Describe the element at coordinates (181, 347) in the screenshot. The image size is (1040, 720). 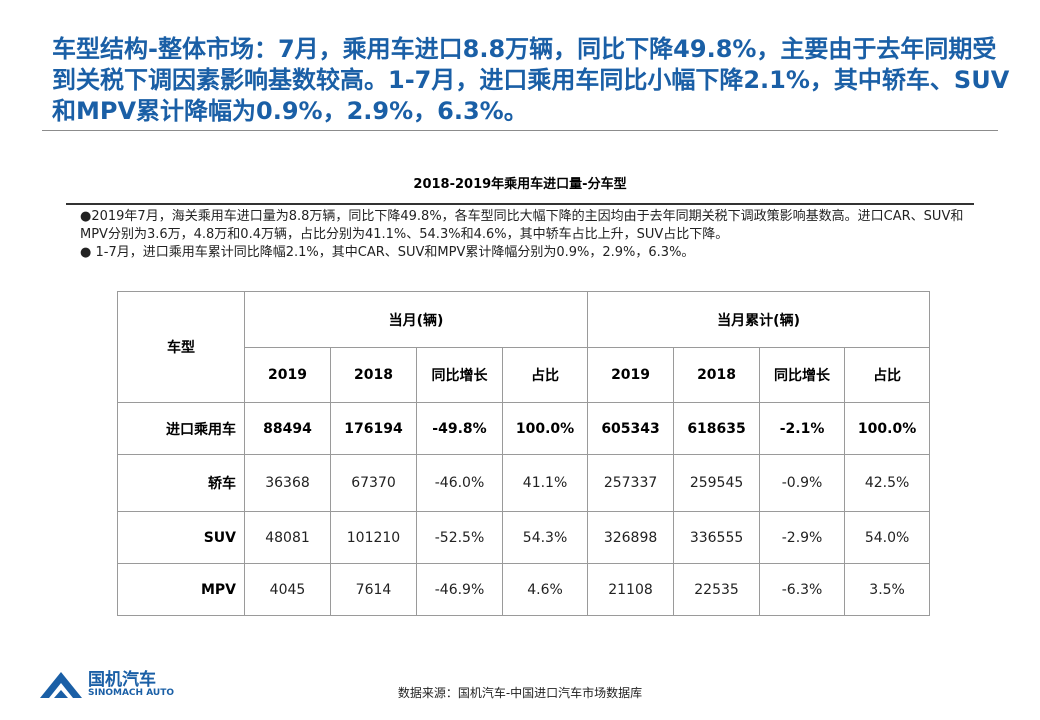
I see `type-header: 车型` at that location.